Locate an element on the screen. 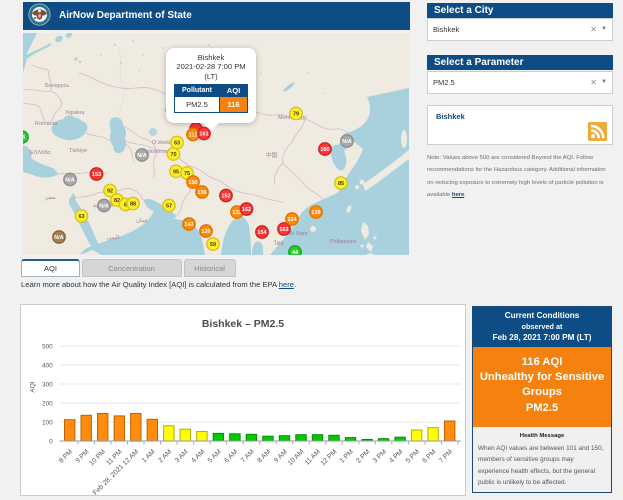 The width and height of the screenshot is (623, 500). svg-text: 163 is located at coordinates (283, 230).